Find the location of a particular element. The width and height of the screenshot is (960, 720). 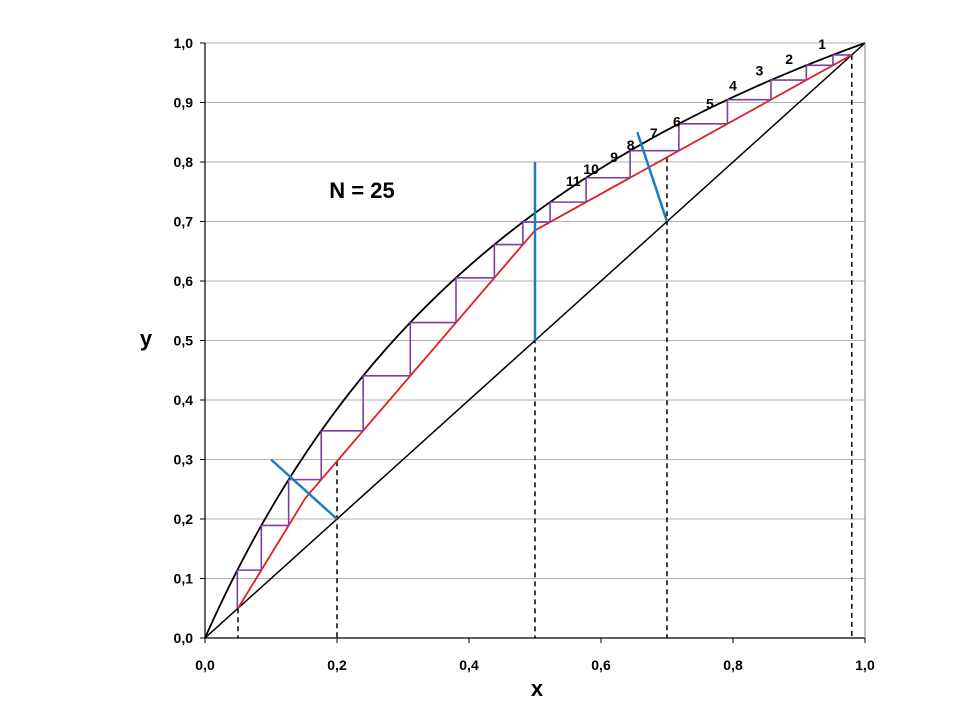

x-axis-title: x is located at coordinates (537, 688).